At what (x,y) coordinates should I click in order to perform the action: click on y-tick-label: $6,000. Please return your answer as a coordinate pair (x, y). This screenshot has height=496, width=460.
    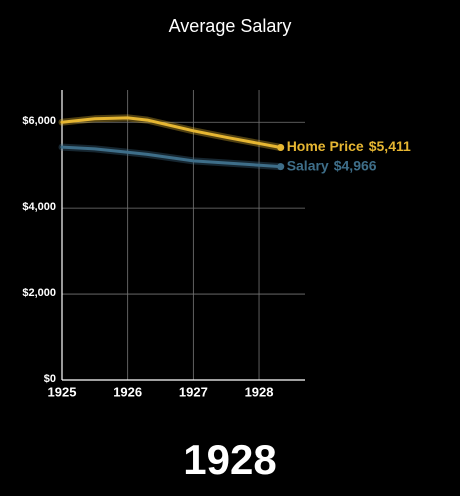
    Looking at the image, I should click on (39, 121).